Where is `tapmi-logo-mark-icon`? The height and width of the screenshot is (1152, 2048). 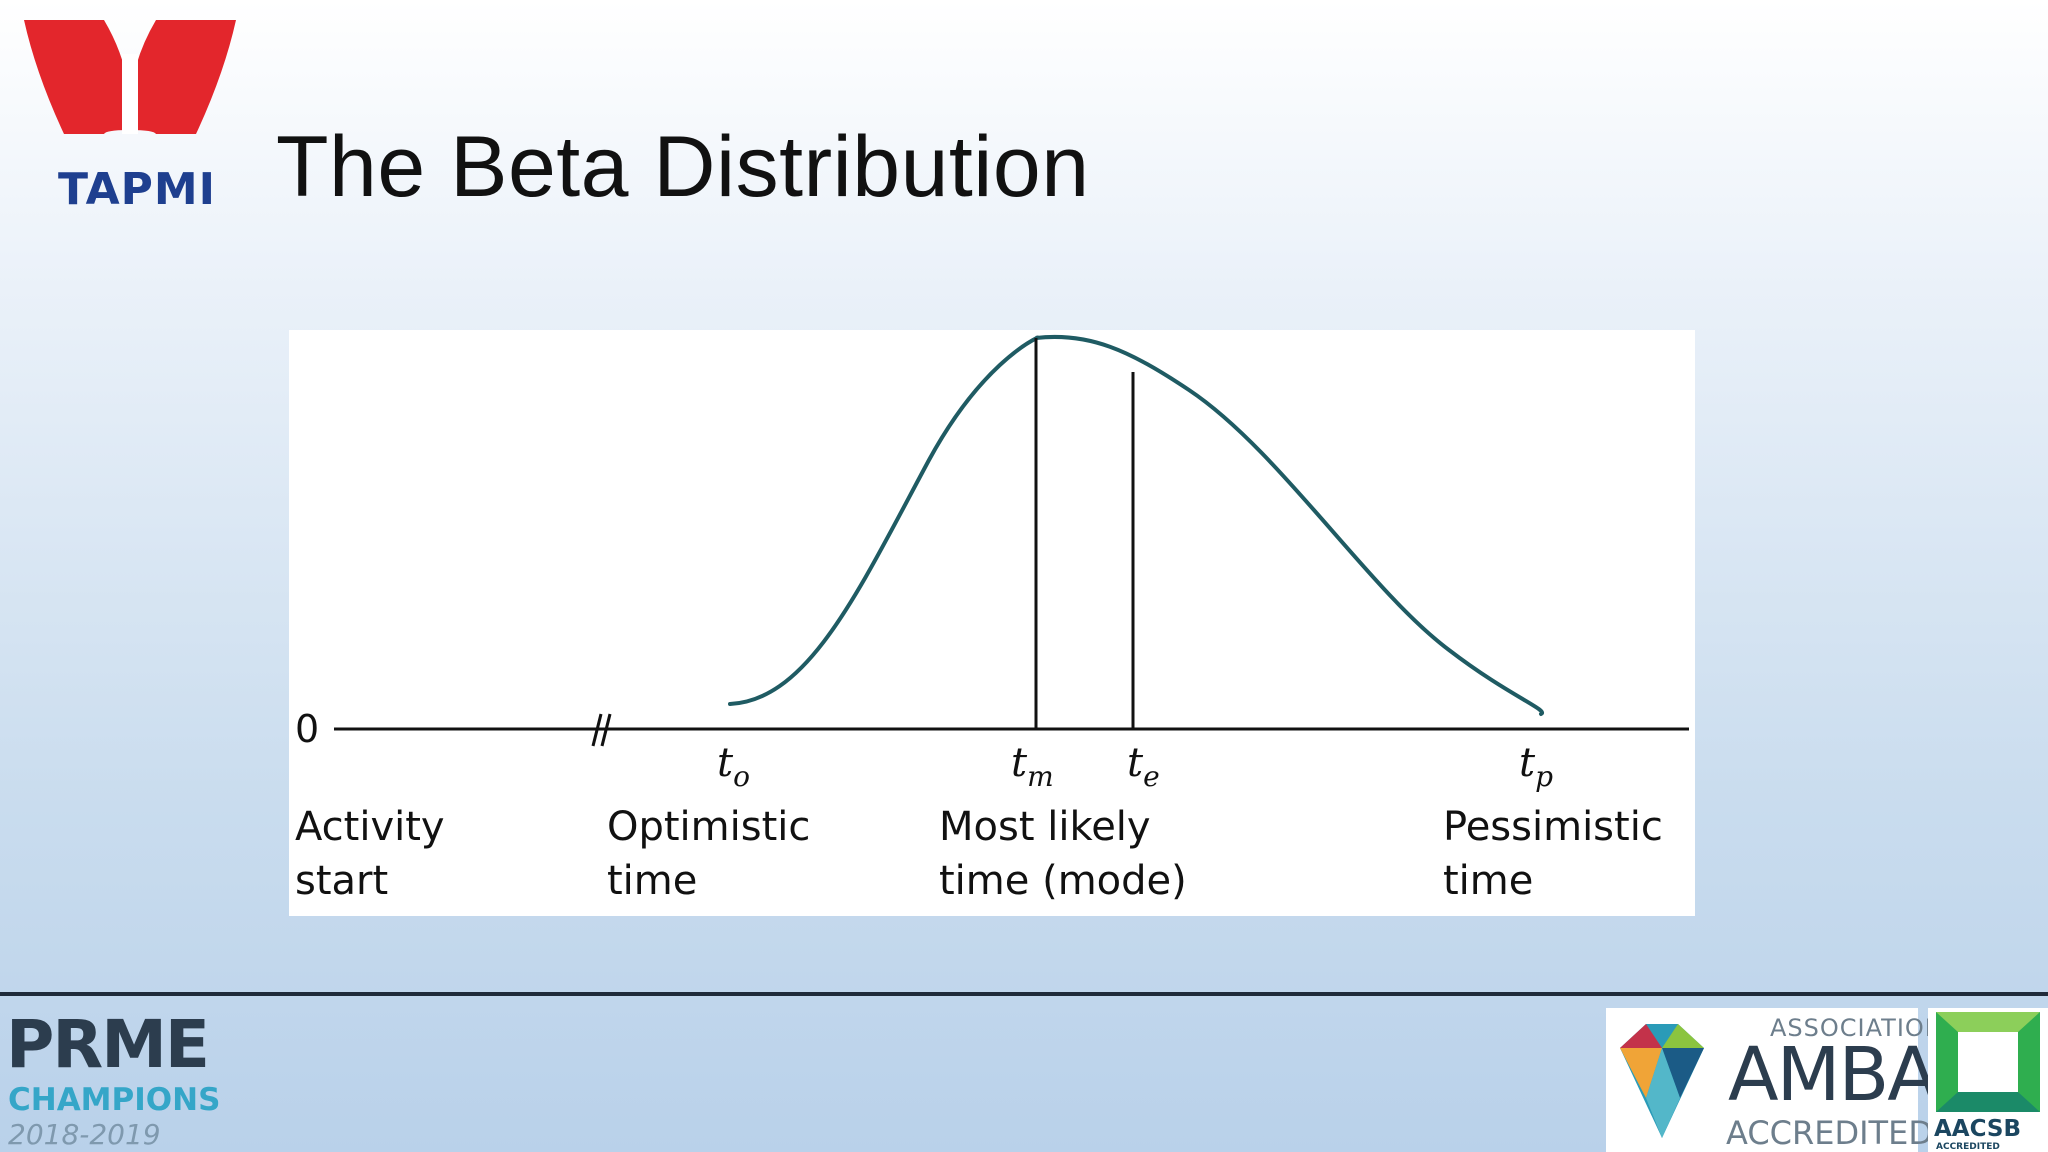
tapmi-logo-mark-icon is located at coordinates (130, 77).